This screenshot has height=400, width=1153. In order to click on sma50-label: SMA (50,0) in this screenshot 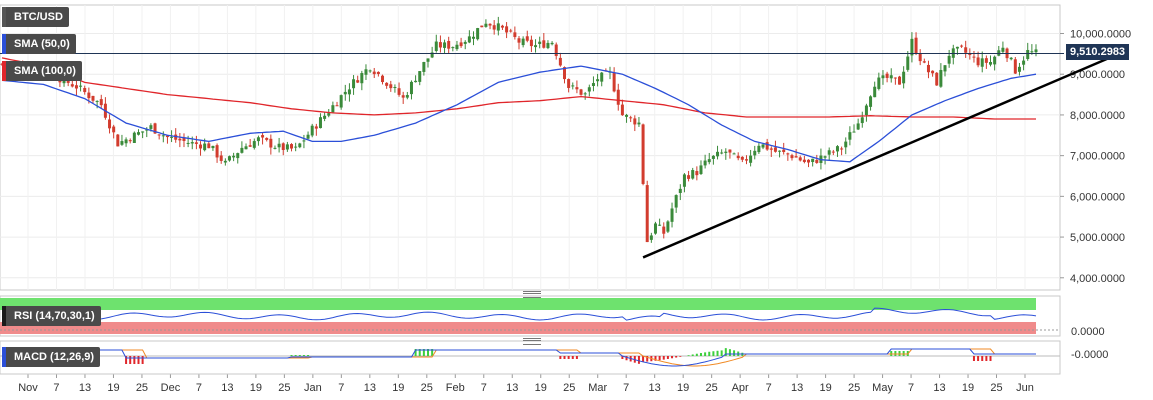, I will do `click(39, 44)`.